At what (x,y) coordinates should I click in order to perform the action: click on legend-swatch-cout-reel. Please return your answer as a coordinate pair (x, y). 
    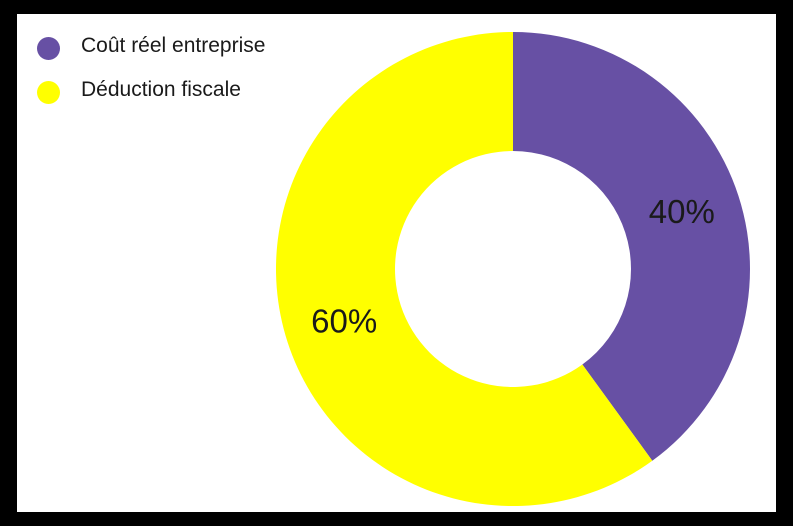
    Looking at the image, I should click on (48, 48).